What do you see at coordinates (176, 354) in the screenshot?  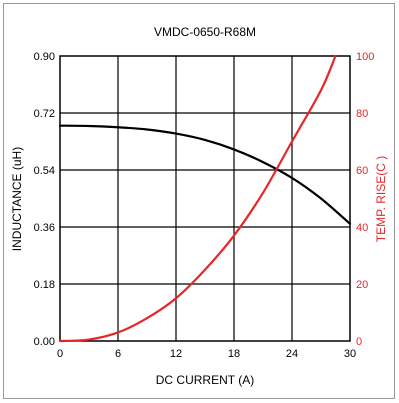 I see `x-tick-label: 12` at bounding box center [176, 354].